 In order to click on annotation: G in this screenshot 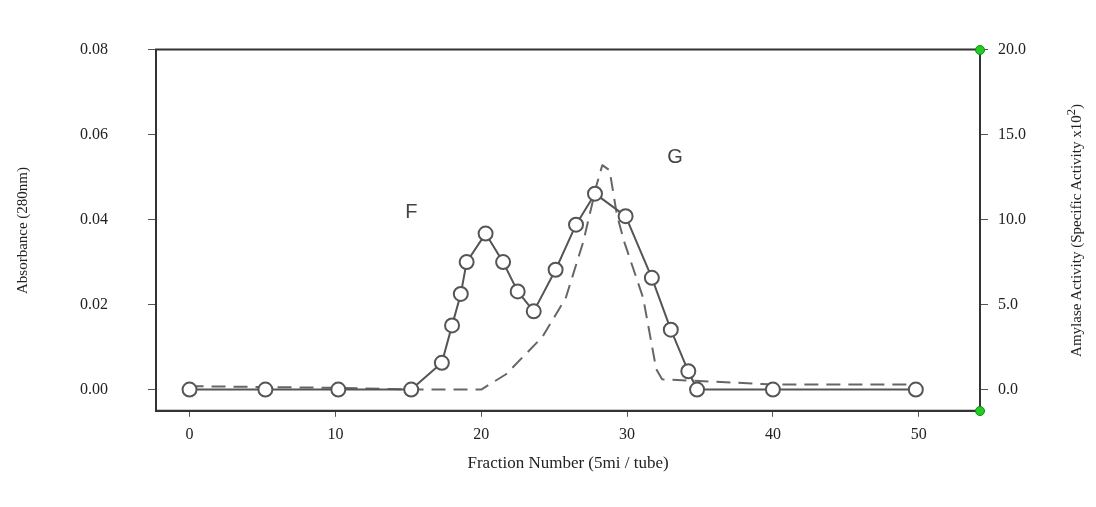, I will do `click(675, 156)`.